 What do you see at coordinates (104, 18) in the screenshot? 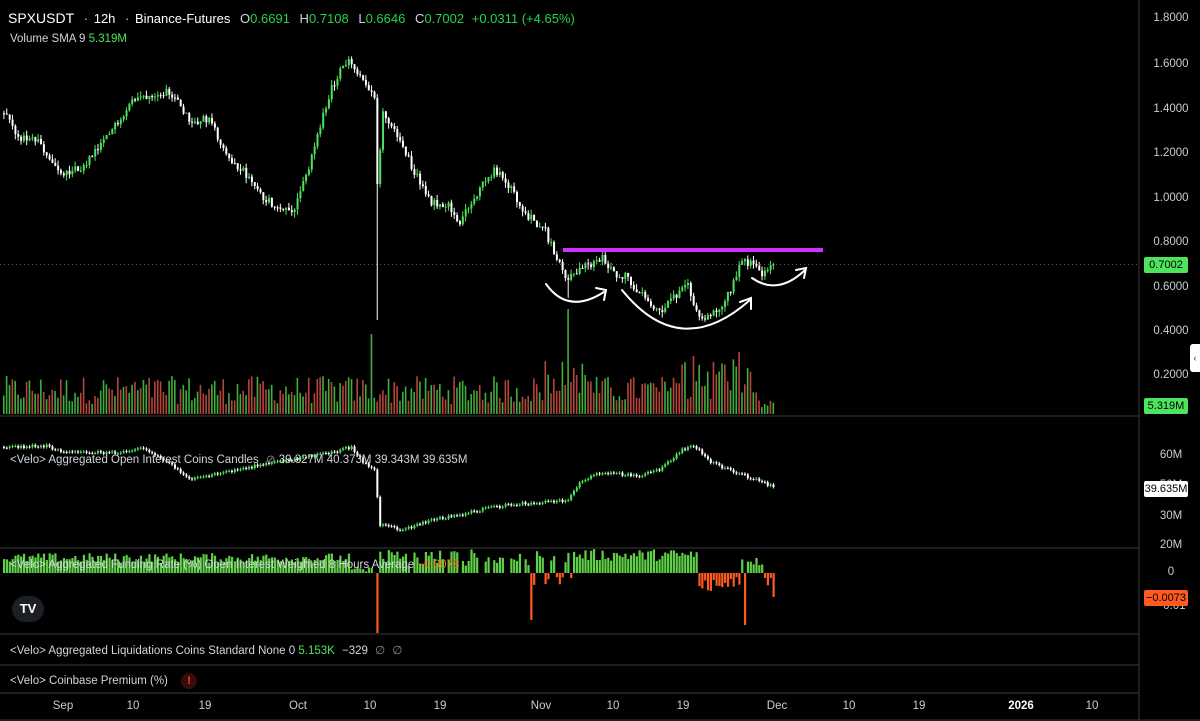
I see `timeframe: 12h` at bounding box center [104, 18].